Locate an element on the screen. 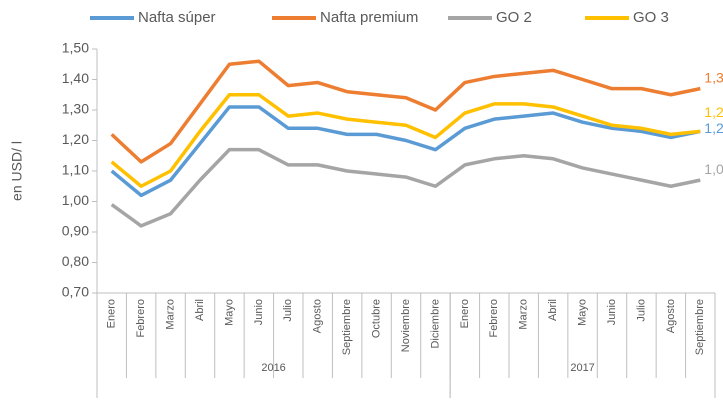  legend-label: Nafta súper is located at coordinates (177, 17).